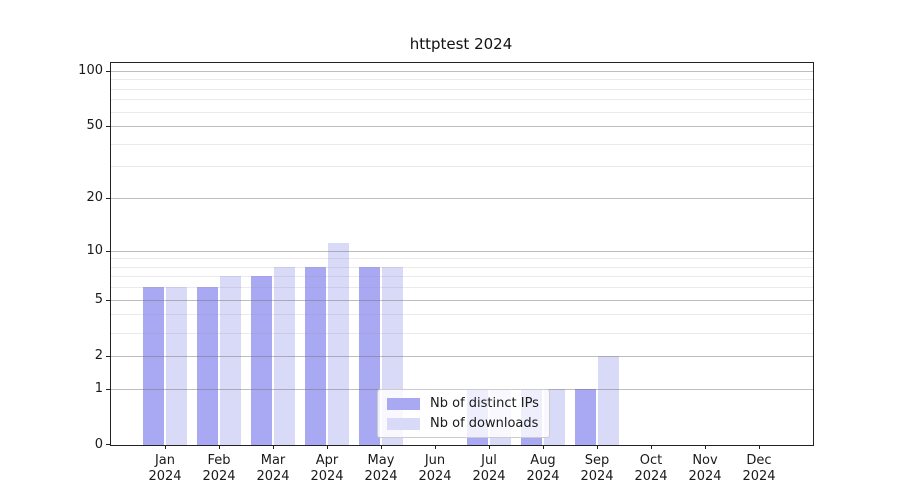 This screenshot has width=900, height=500. What do you see at coordinates (94, 250) in the screenshot?
I see `y-tick-label: 10` at bounding box center [94, 250].